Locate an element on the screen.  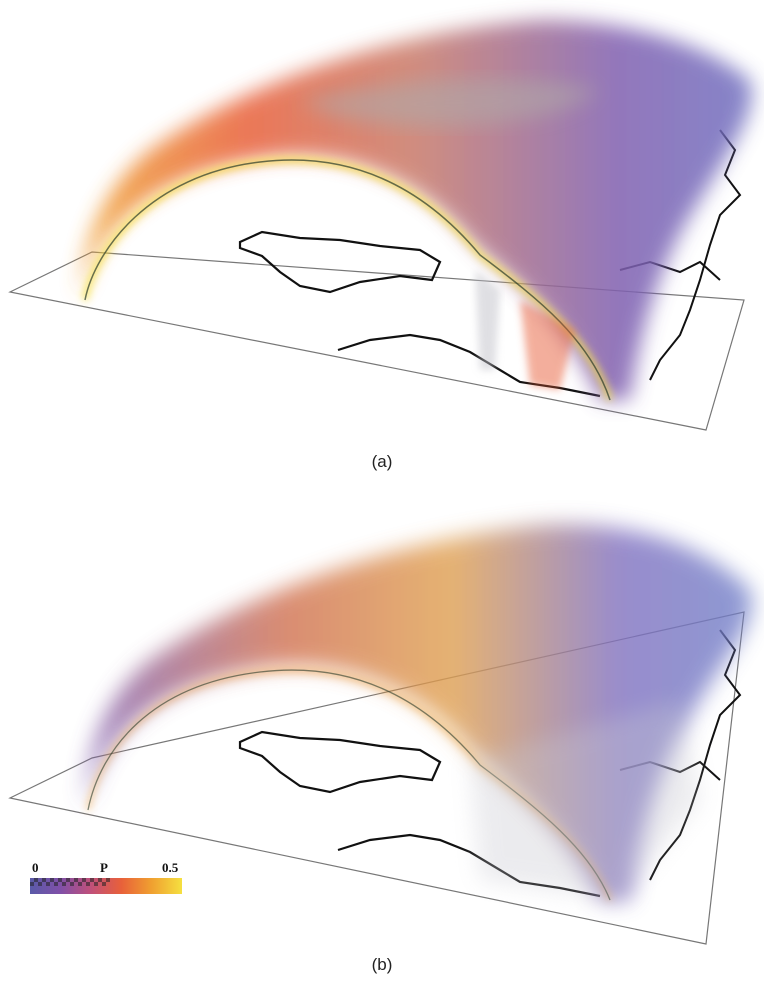
plume-haze is located at coordinates (585, 800).